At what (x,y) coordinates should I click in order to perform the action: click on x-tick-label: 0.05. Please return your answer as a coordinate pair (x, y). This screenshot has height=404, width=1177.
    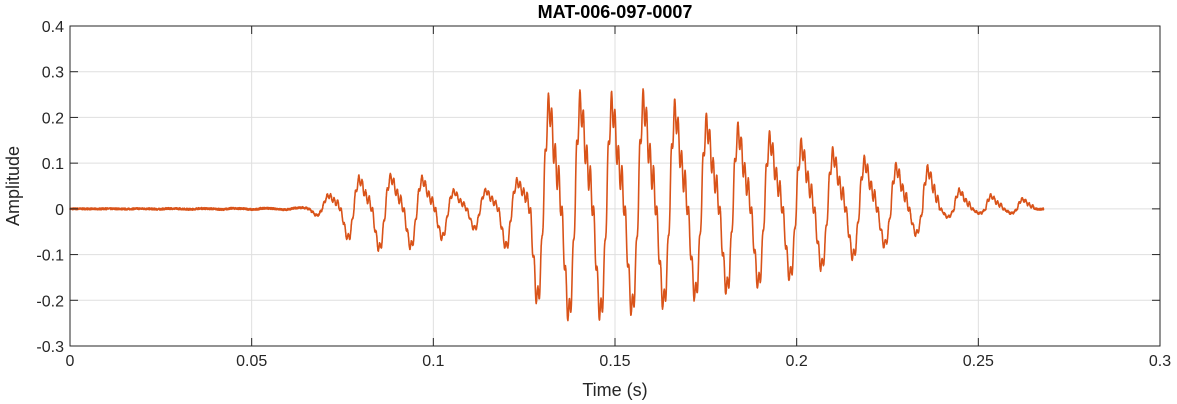
    Looking at the image, I should click on (251, 361).